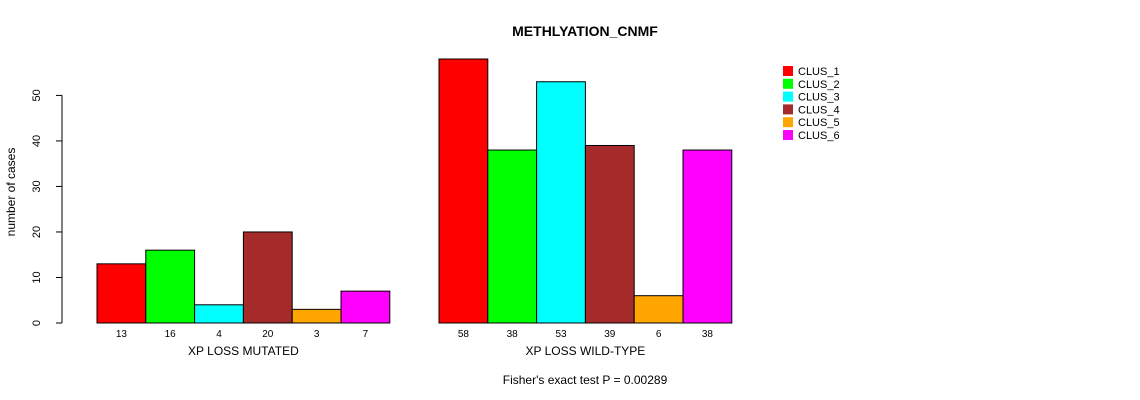  Describe the element at coordinates (122, 334) in the screenshot. I see `bar-value-label: 13` at that location.